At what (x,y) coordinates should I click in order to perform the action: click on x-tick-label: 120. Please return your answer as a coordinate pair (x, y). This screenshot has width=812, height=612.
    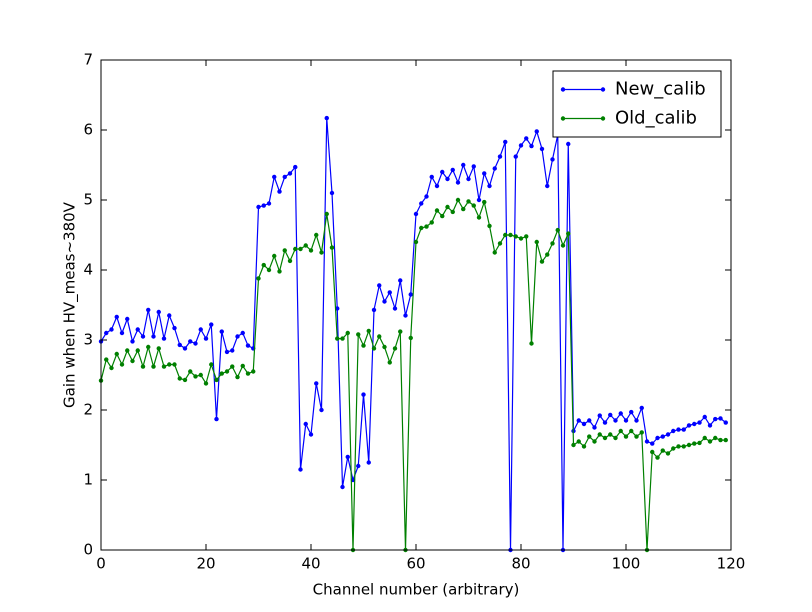
    Looking at the image, I should click on (731, 564).